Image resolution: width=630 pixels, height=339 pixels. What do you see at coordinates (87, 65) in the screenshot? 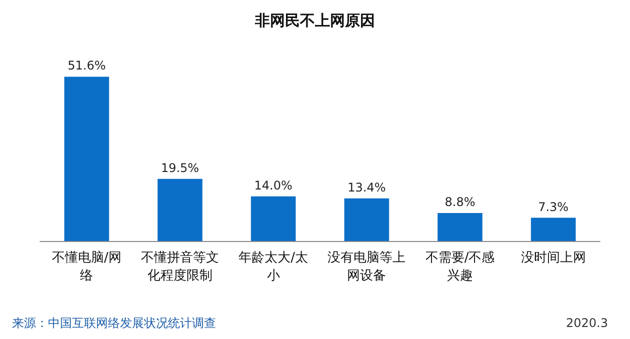
I see `data-label: 51.6%` at bounding box center [87, 65].